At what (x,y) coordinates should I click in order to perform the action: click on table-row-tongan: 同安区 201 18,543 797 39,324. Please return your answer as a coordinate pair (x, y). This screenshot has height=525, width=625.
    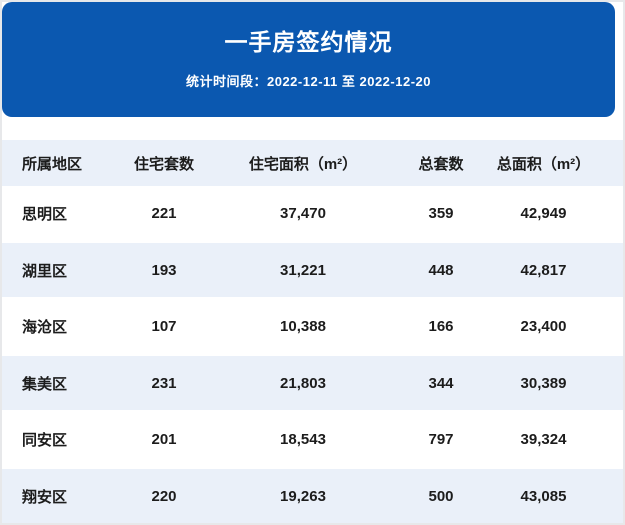
    Looking at the image, I should click on (312, 439).